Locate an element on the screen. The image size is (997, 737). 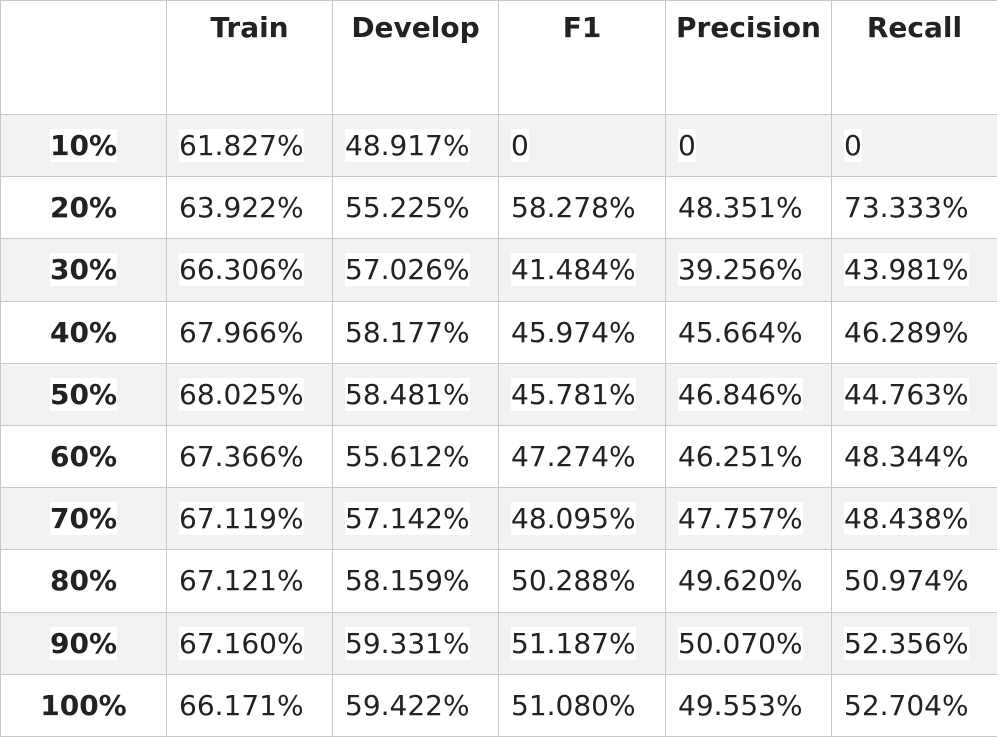
row-label: 100% is located at coordinates (83, 705).